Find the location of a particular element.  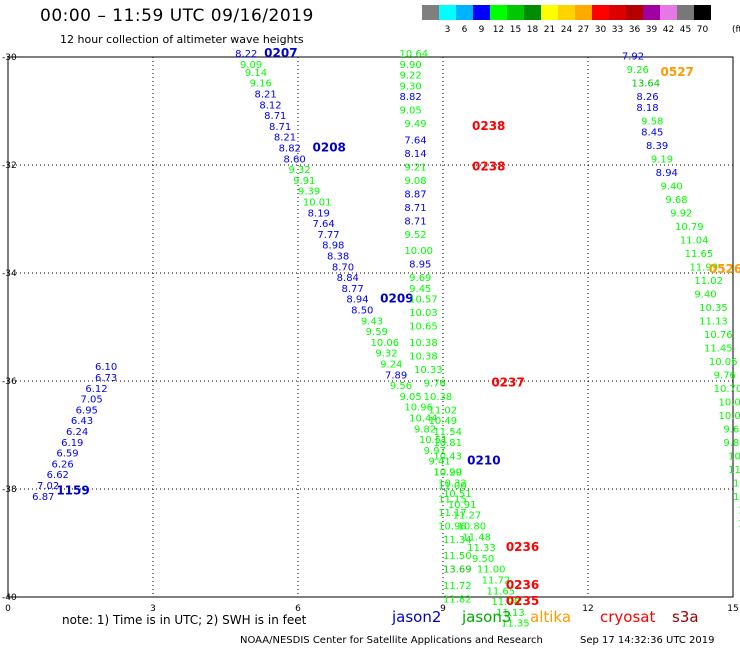

swh-value-label: 8.84 is located at coordinates (348, 278).